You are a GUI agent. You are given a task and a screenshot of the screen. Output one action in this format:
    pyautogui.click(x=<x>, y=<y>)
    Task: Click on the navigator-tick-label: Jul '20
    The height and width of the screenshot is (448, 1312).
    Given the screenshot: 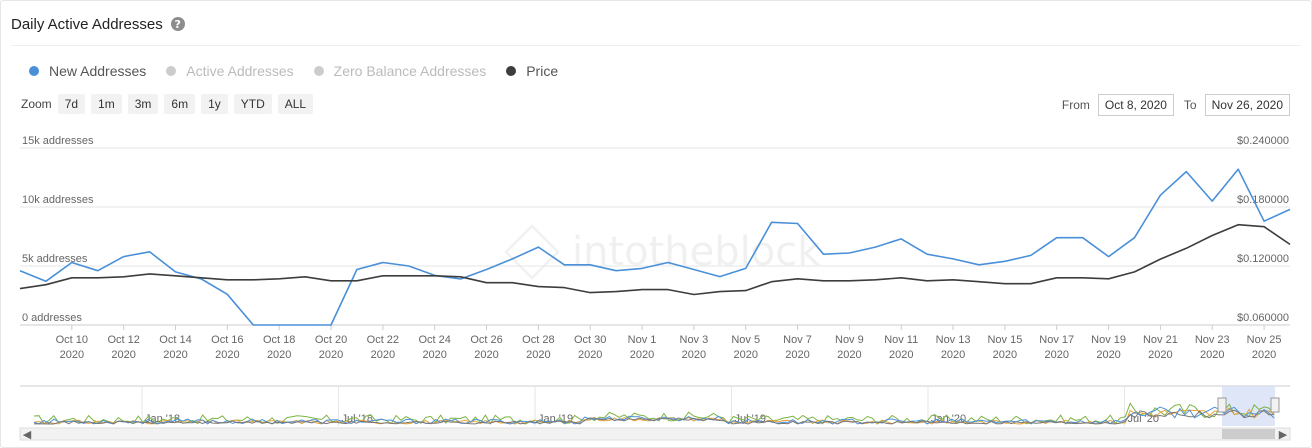 What is the action you would take?
    pyautogui.click(x=1143, y=419)
    